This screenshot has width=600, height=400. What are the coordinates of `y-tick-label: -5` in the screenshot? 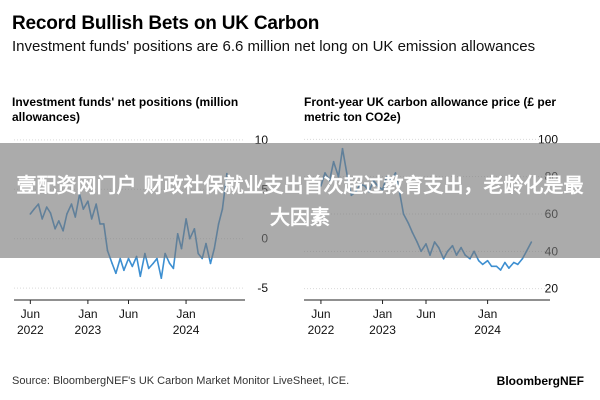 It's located at (262, 288).